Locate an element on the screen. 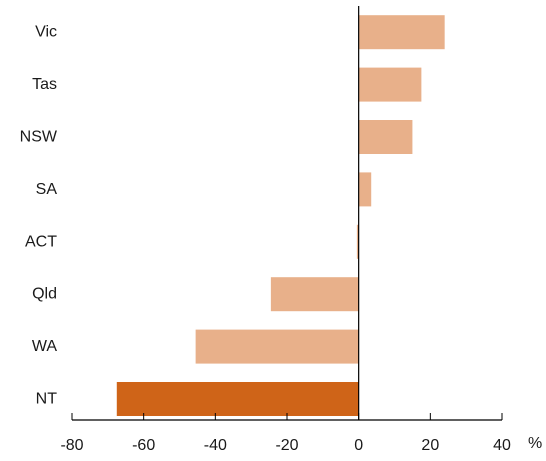  x-tick-label: 20 is located at coordinates (430, 445).